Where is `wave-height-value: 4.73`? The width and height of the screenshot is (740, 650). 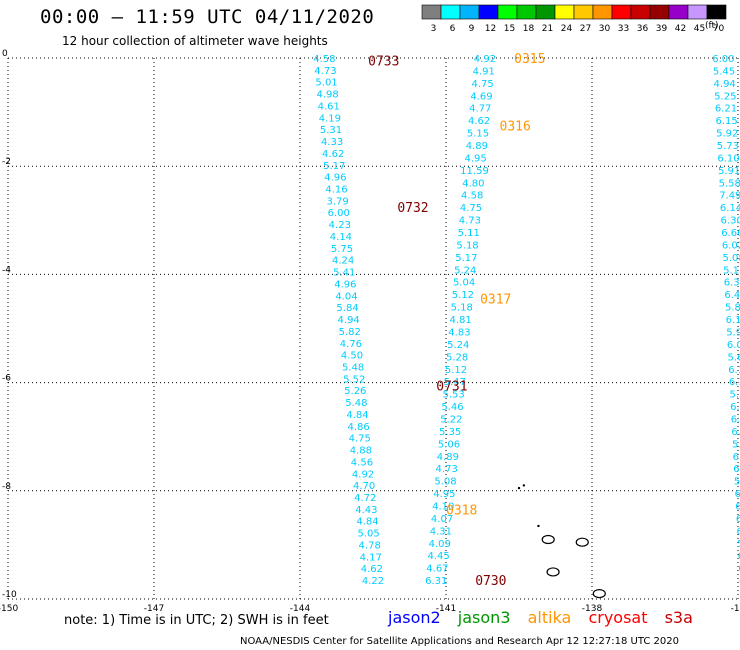 wave-height-value: 4.73 is located at coordinates (447, 469).